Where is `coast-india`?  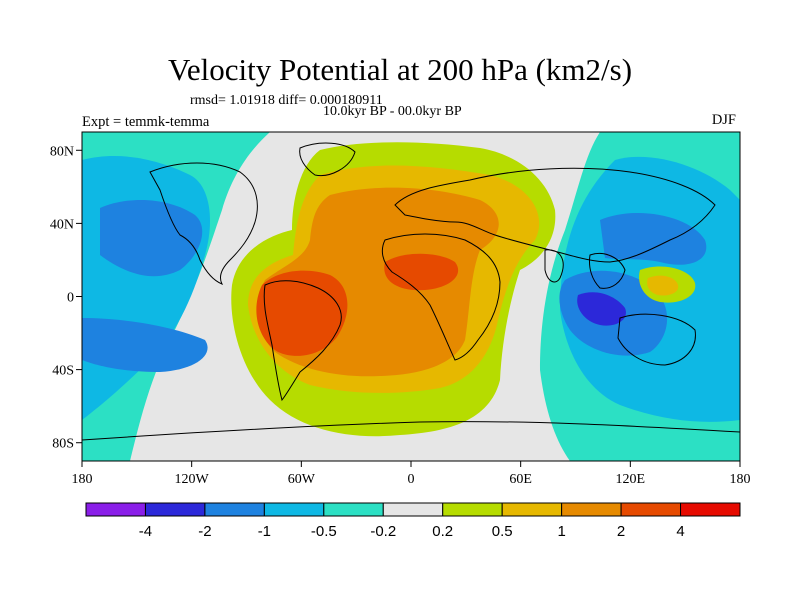
coast-india is located at coordinates (554, 266).